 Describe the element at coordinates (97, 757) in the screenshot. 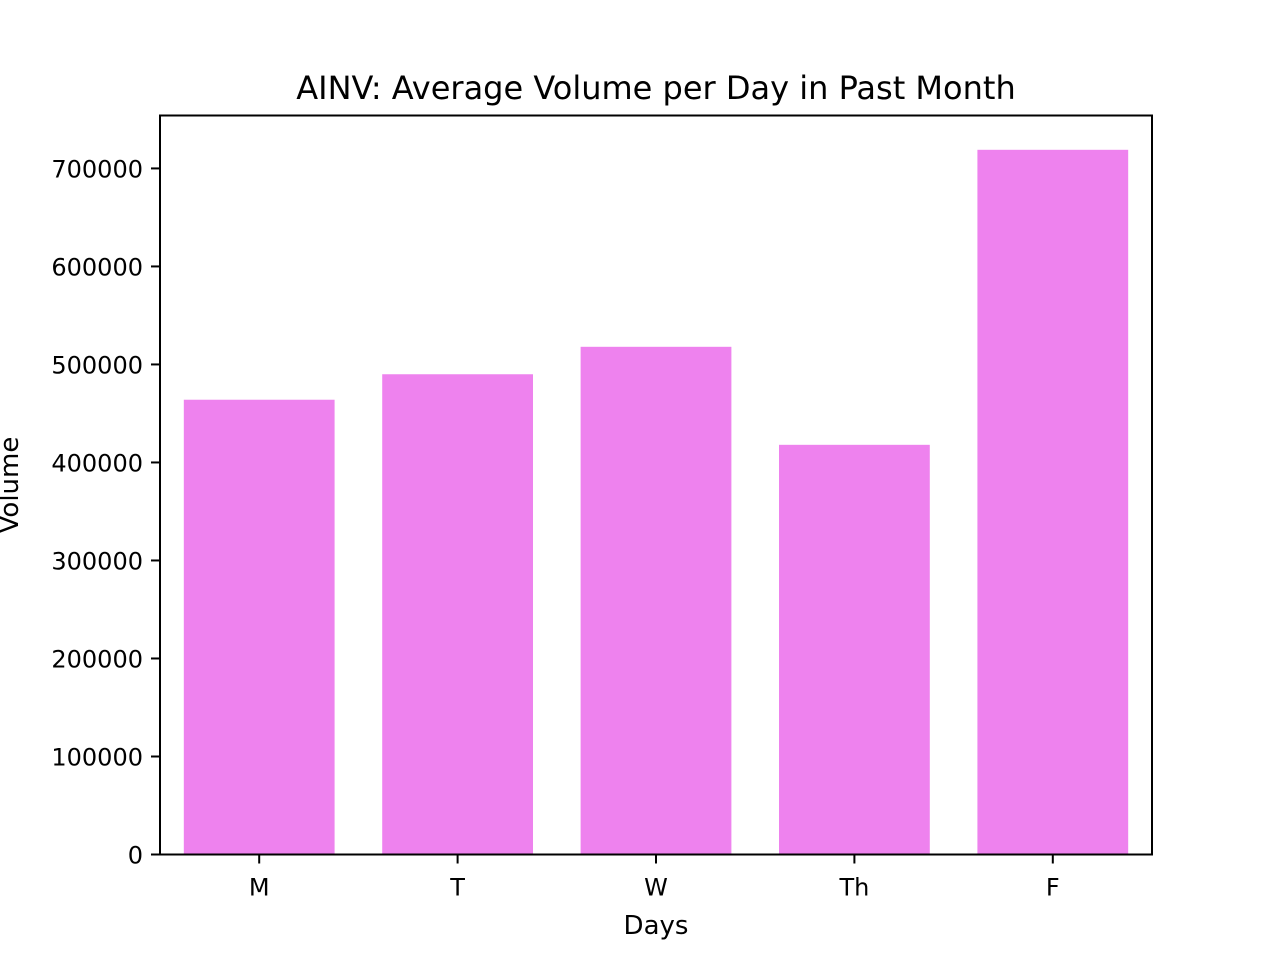

I see `y-tick-label: 100000` at that location.